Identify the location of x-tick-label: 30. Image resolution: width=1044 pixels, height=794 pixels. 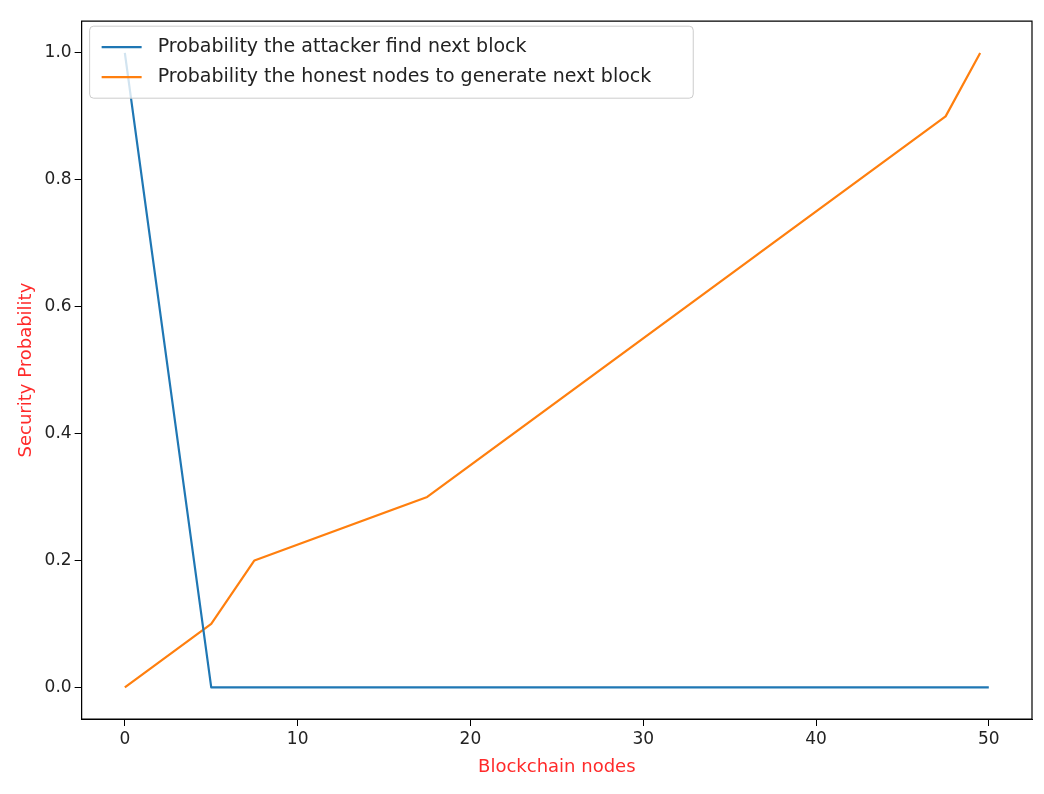
(643, 737).